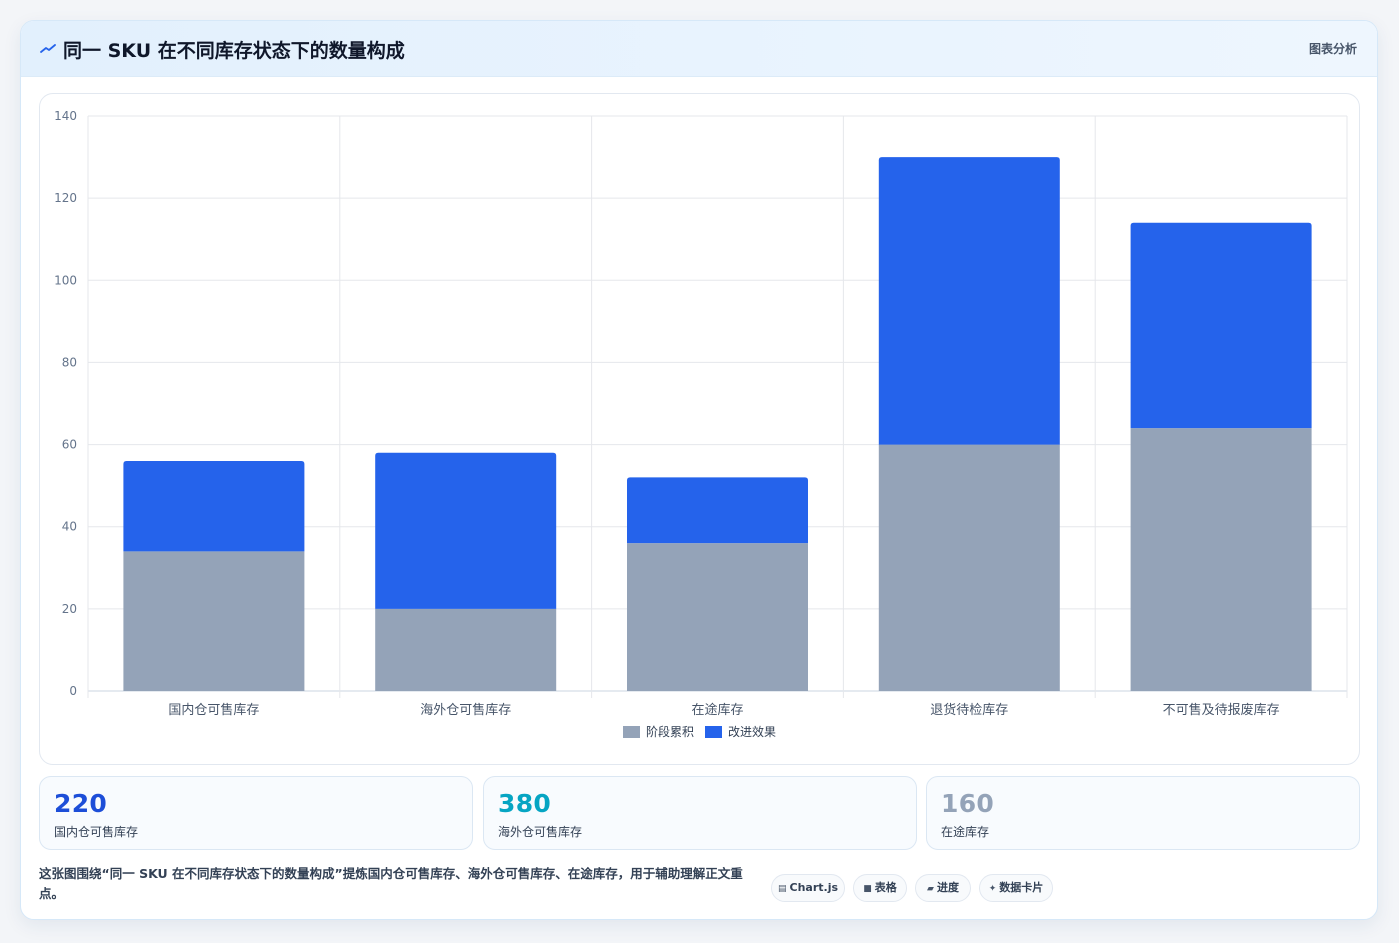 The image size is (1399, 943). I want to click on x-tick-label: 不可售及待报废库存, so click(1221, 710).